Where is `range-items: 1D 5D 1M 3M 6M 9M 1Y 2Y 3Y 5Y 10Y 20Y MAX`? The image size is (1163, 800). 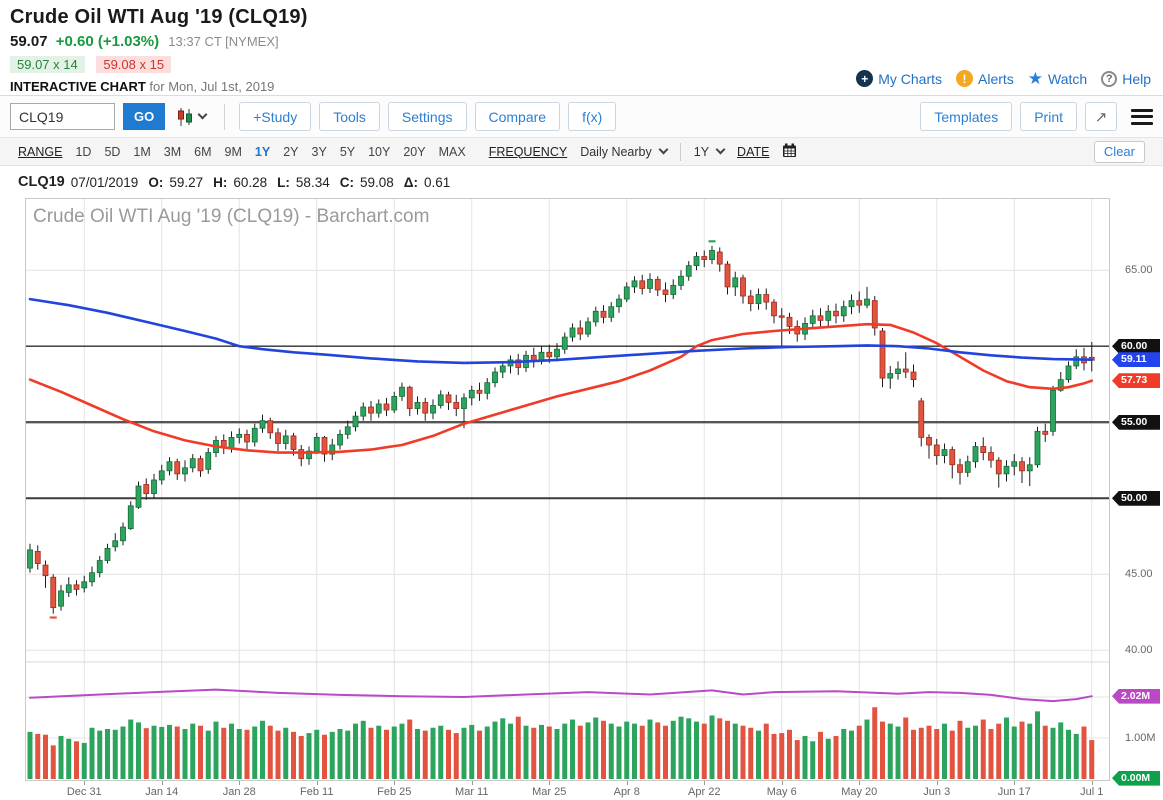
range-items: 1D 5D 1M 3M 6M 9M 1Y 2Y 3Y 5Y 10Y 20Y MAX is located at coordinates (270, 152).